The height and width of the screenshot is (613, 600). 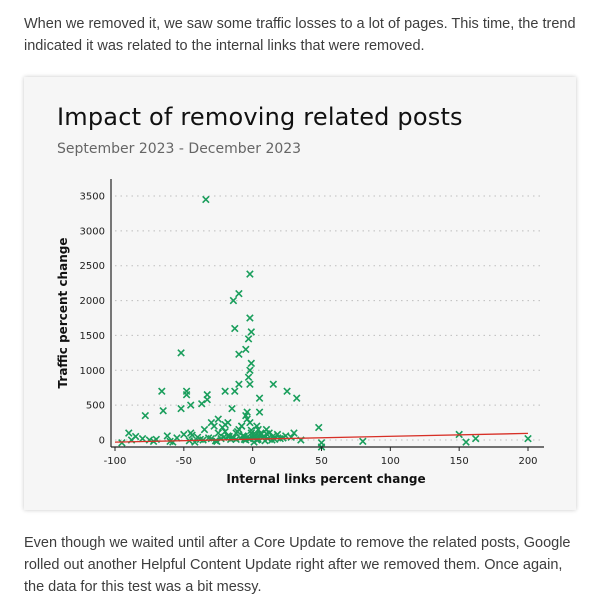 What do you see at coordinates (459, 461) in the screenshot?
I see `x-tick-label: 150` at bounding box center [459, 461].